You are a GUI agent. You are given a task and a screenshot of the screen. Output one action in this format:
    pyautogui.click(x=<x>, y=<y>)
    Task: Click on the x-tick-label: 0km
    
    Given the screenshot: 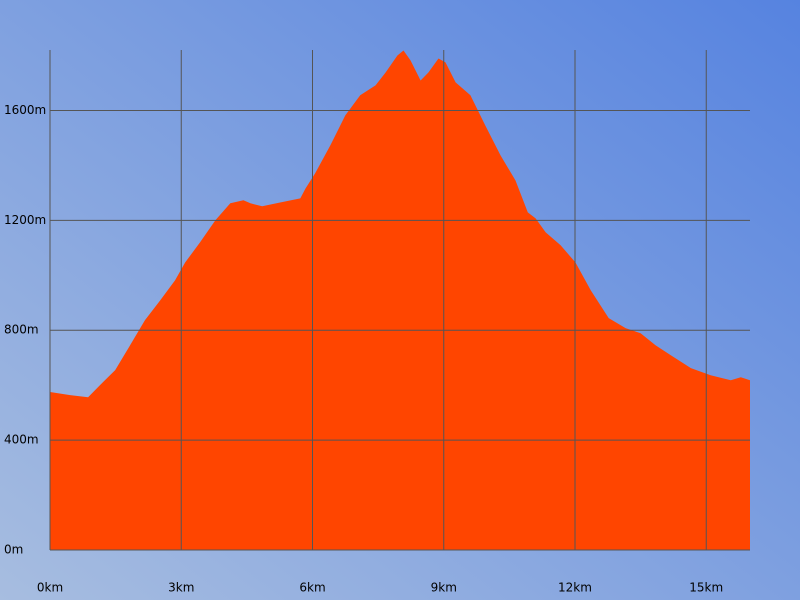 What is the action you would take?
    pyautogui.click(x=50, y=588)
    